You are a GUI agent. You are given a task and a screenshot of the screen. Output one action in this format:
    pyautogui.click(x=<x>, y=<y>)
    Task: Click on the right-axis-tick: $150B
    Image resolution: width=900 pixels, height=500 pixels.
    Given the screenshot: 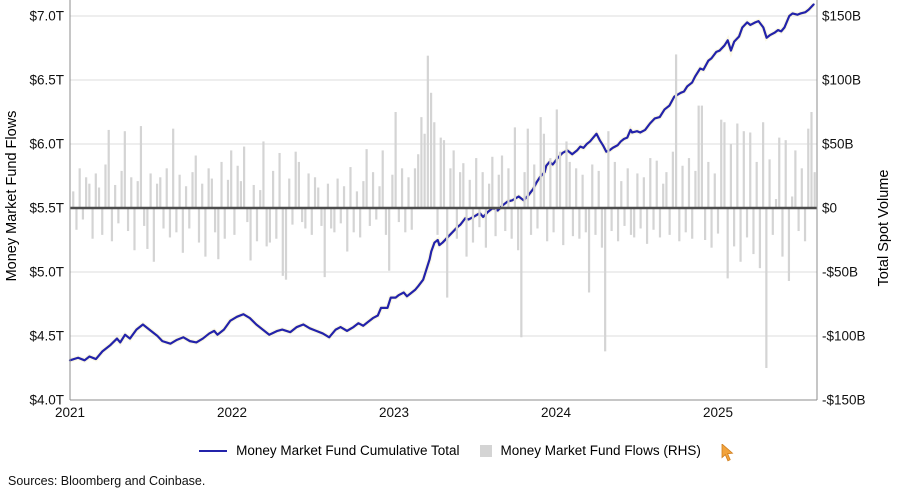 What is the action you would take?
    pyautogui.click(x=841, y=16)
    